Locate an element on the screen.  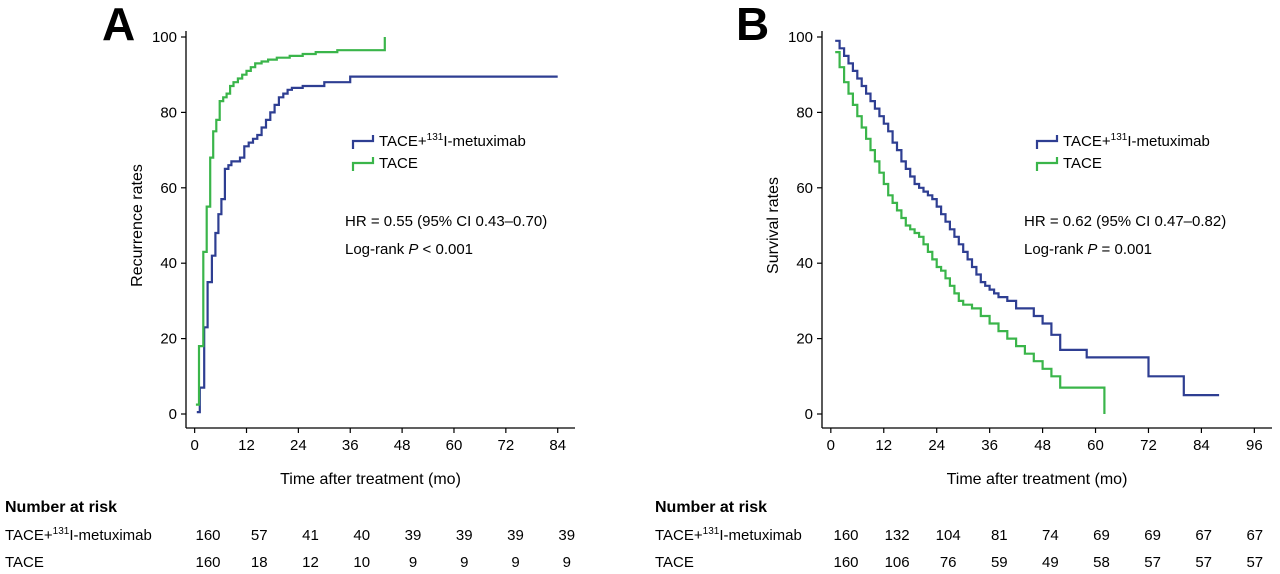
panel-b-legend-entry-text: TACE is located at coordinates (1082, 163).